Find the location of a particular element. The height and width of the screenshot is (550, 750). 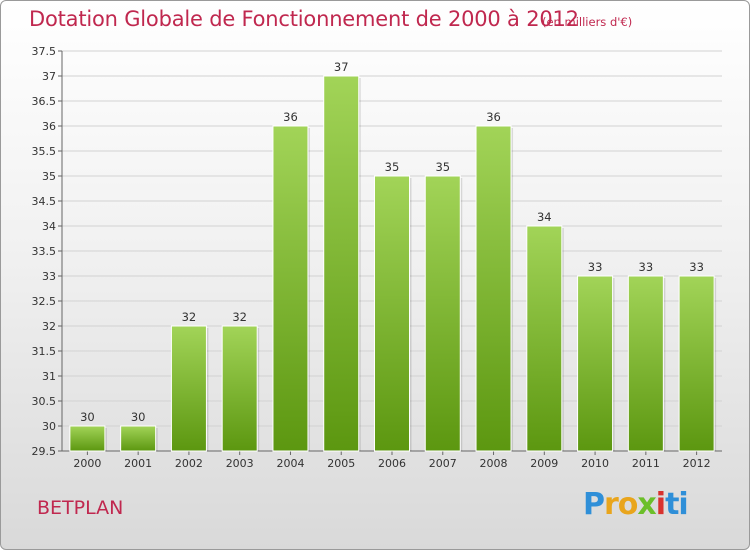

logo-letter: i is located at coordinates (660, 504).